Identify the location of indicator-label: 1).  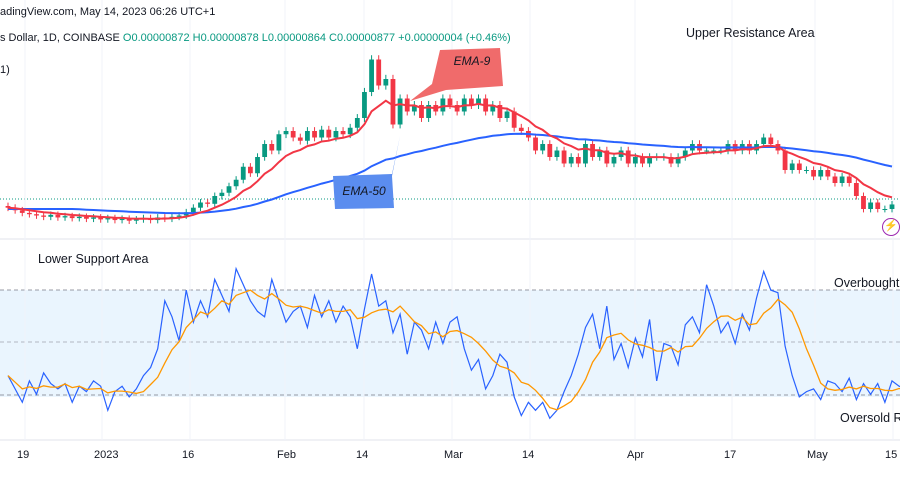
(5, 70).